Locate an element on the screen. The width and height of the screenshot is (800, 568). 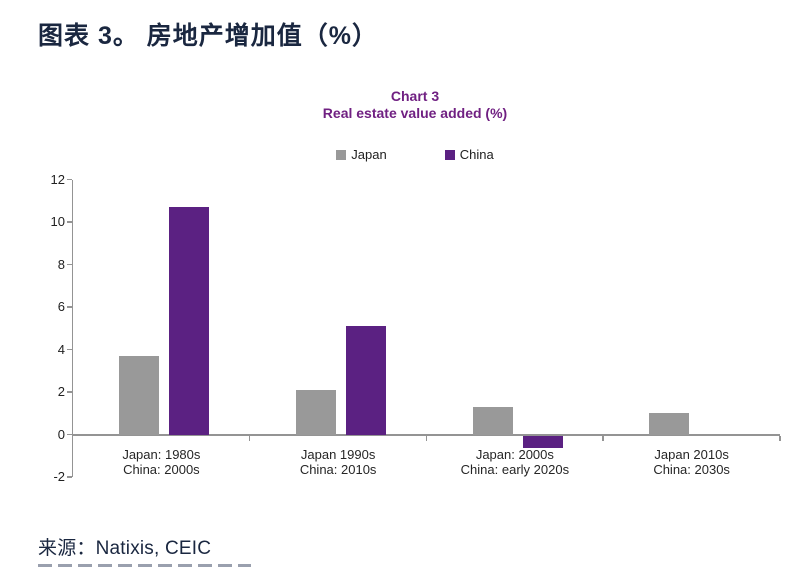
x-axis-category-line: Japan 2010s is located at coordinates (691, 454).